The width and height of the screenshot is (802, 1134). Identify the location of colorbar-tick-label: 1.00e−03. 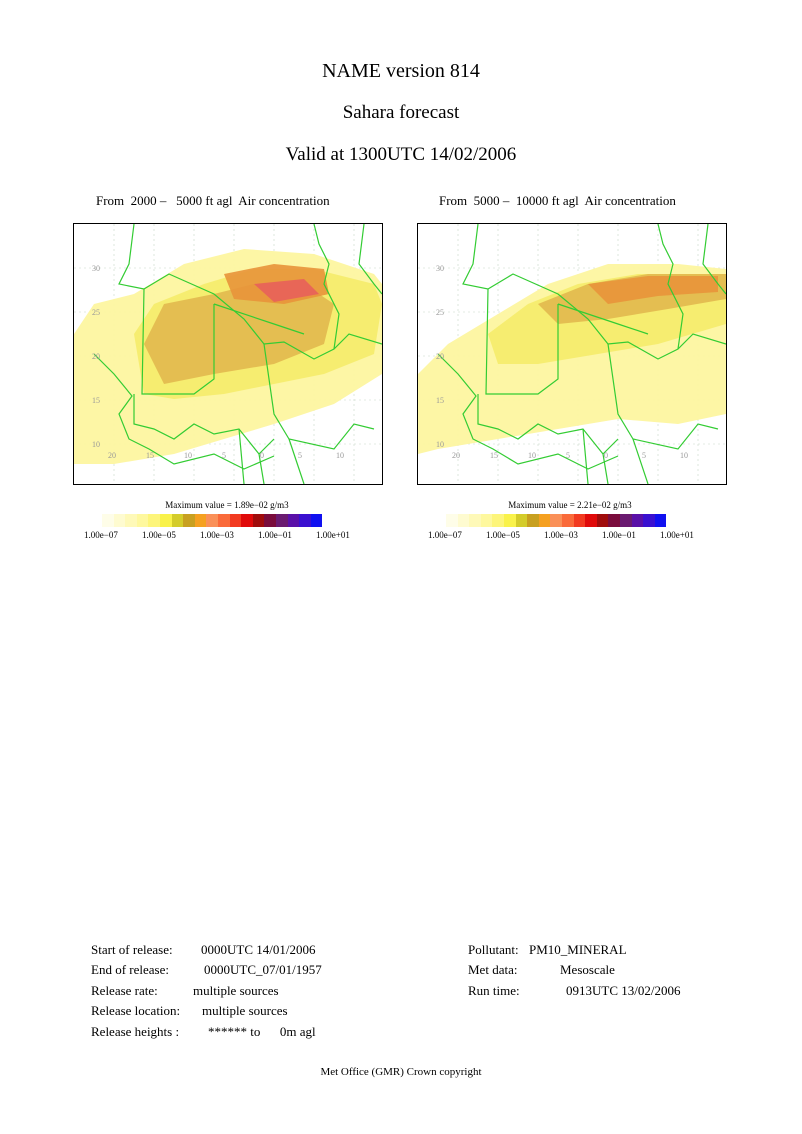
(561, 535).